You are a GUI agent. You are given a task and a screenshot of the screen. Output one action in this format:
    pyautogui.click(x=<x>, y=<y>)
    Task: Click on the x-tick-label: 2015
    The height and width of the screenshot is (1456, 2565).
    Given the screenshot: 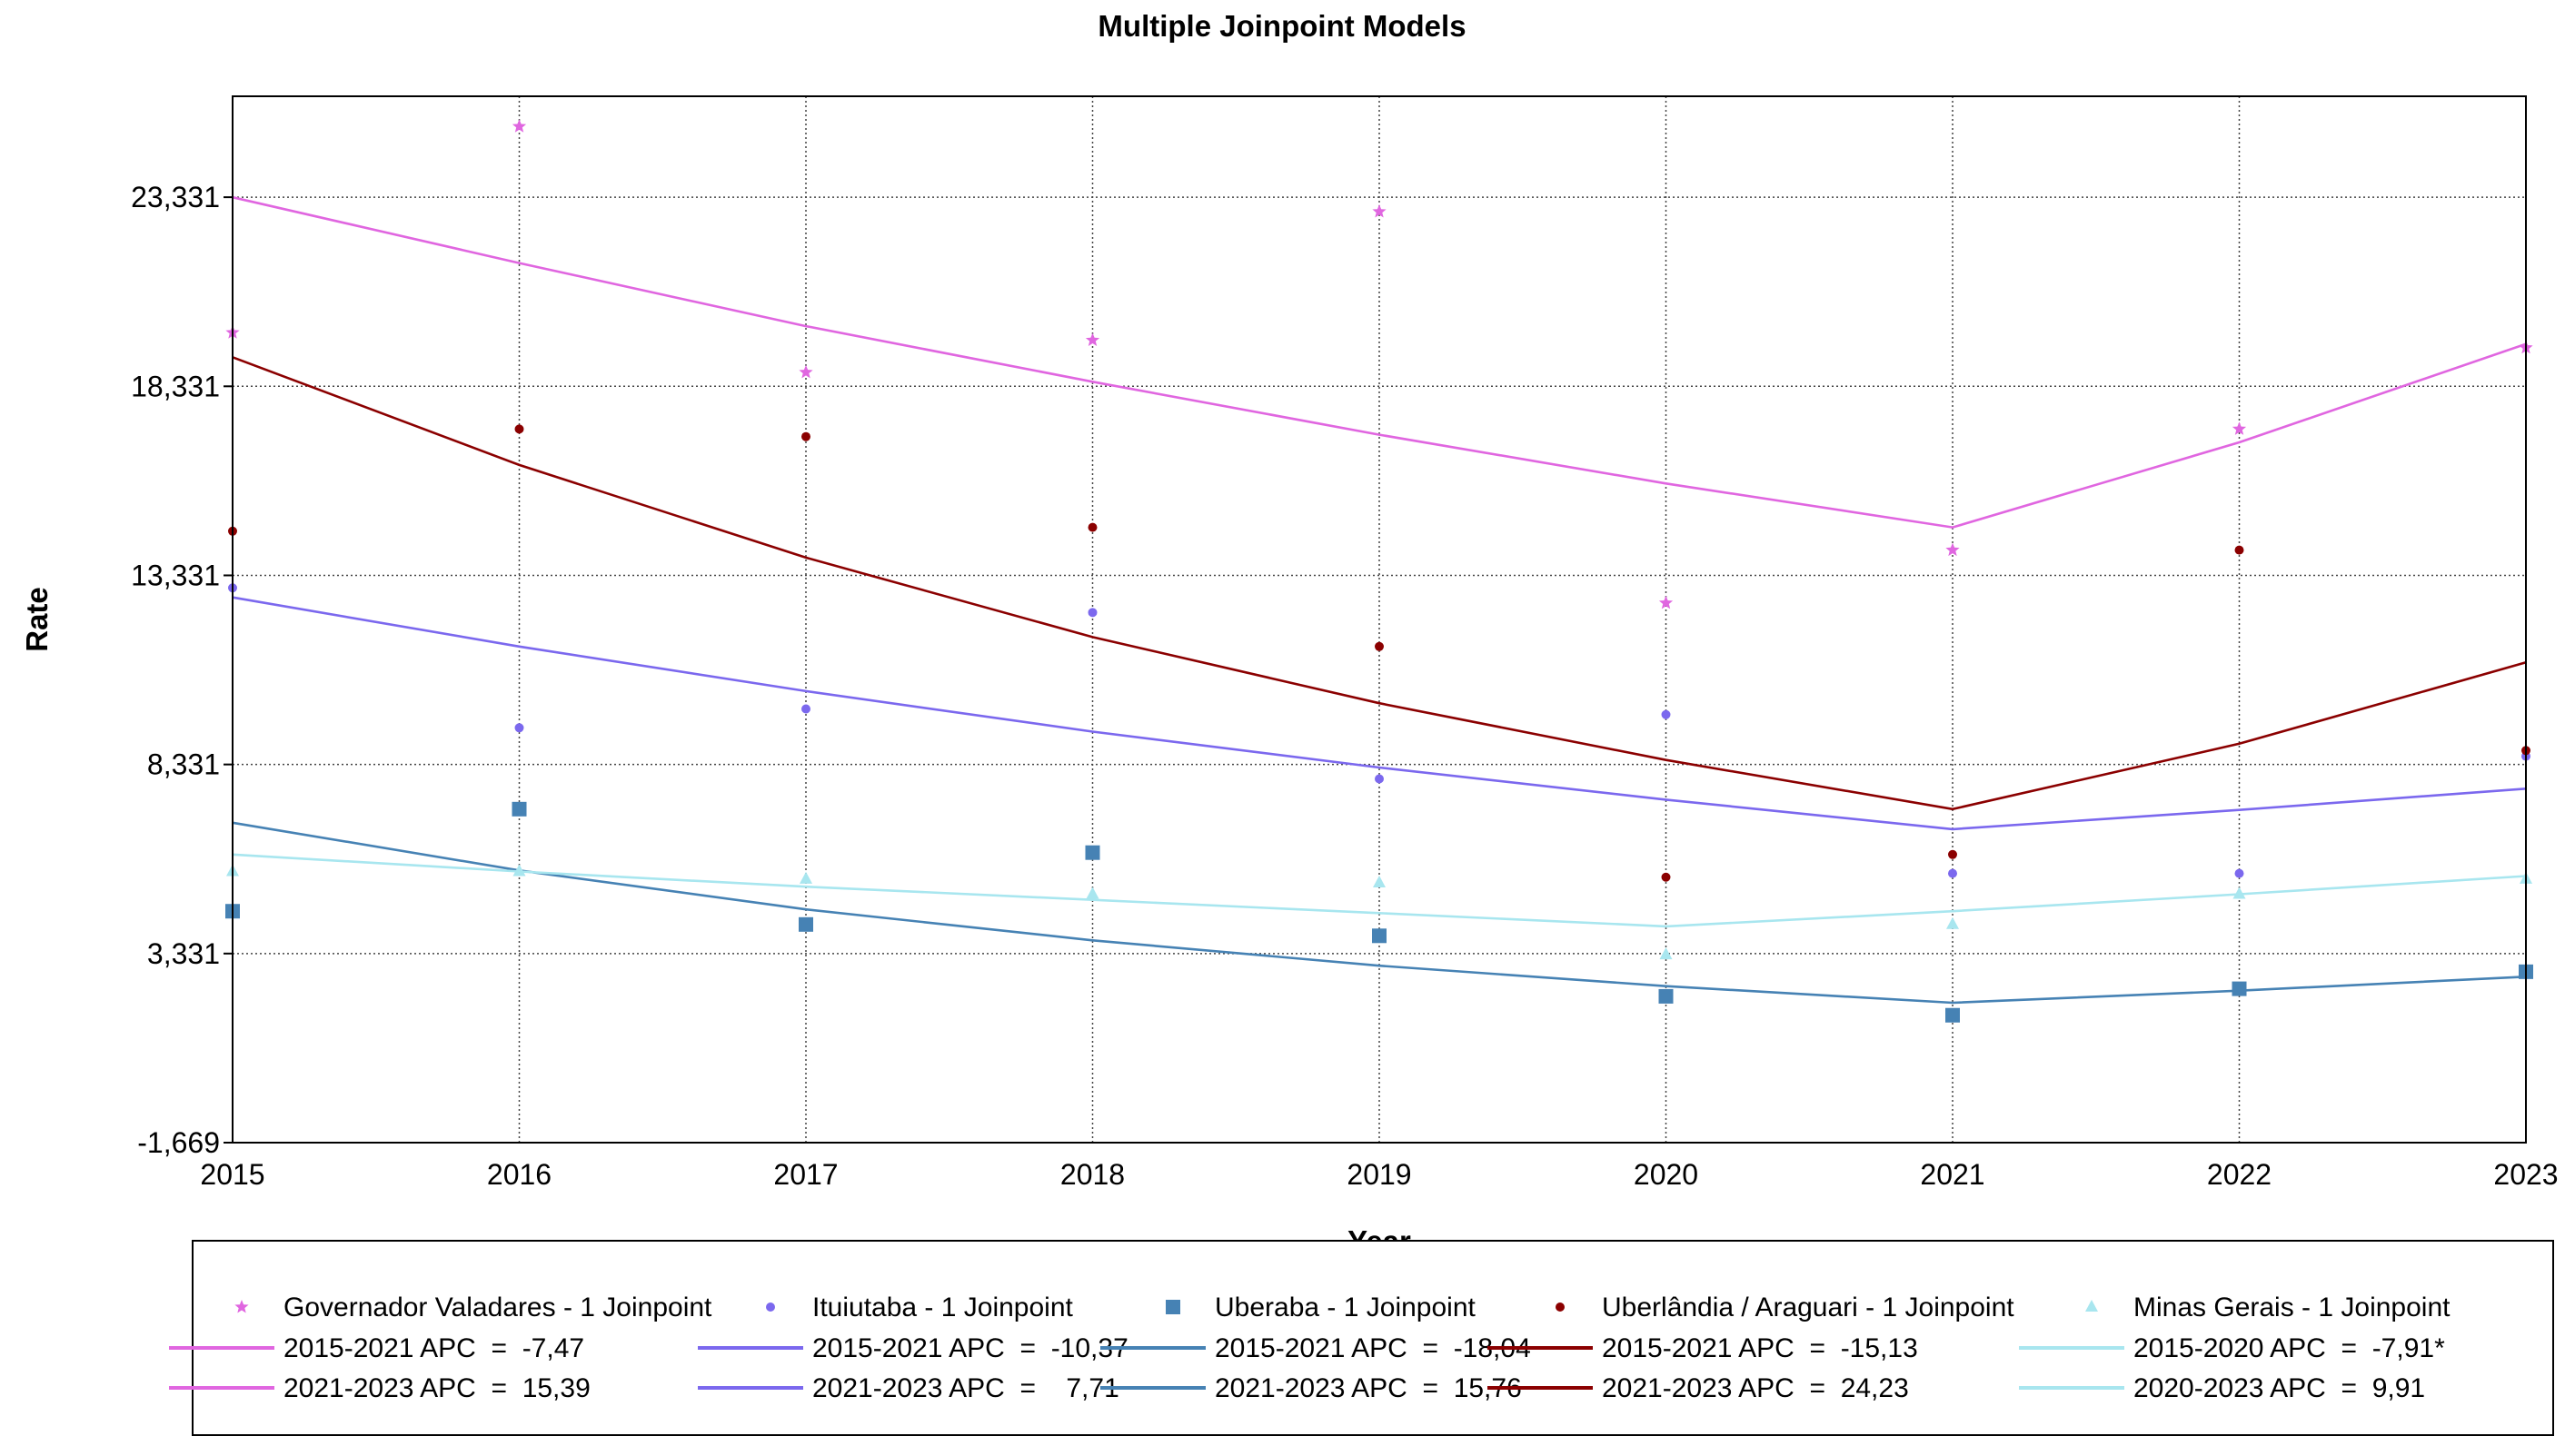 What is the action you would take?
    pyautogui.click(x=232, y=1175)
    